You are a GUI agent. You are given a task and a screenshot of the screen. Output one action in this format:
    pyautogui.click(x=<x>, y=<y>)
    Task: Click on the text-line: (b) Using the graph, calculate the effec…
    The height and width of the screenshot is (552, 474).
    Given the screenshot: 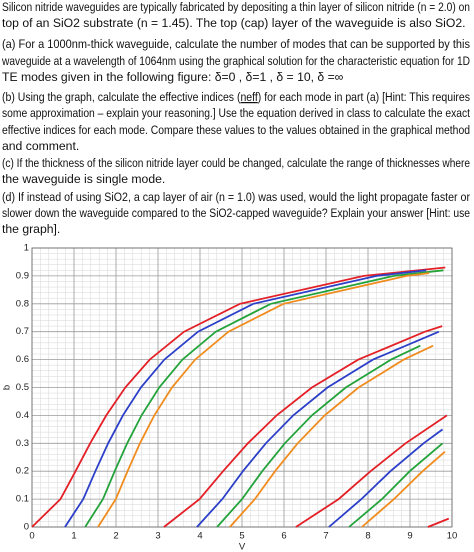 What is the action you would take?
    pyautogui.click(x=236, y=97)
    